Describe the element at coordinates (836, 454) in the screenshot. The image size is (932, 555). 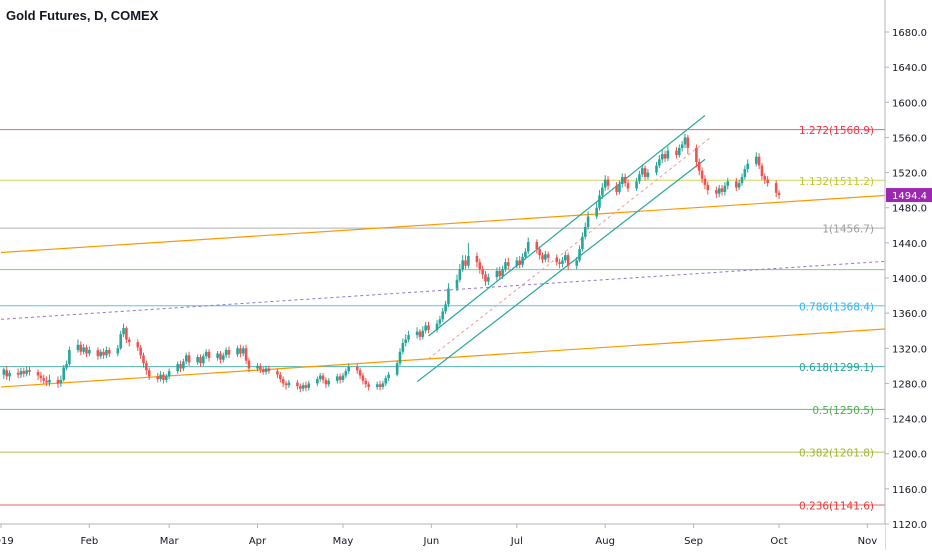
I see `fib-label: 0.382(1201.8)` at that location.